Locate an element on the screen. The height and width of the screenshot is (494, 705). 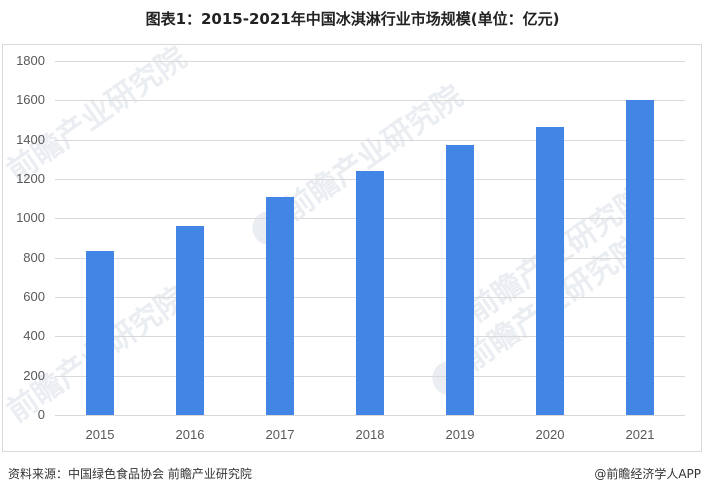
x-tick-label: 2017 is located at coordinates (280, 434).